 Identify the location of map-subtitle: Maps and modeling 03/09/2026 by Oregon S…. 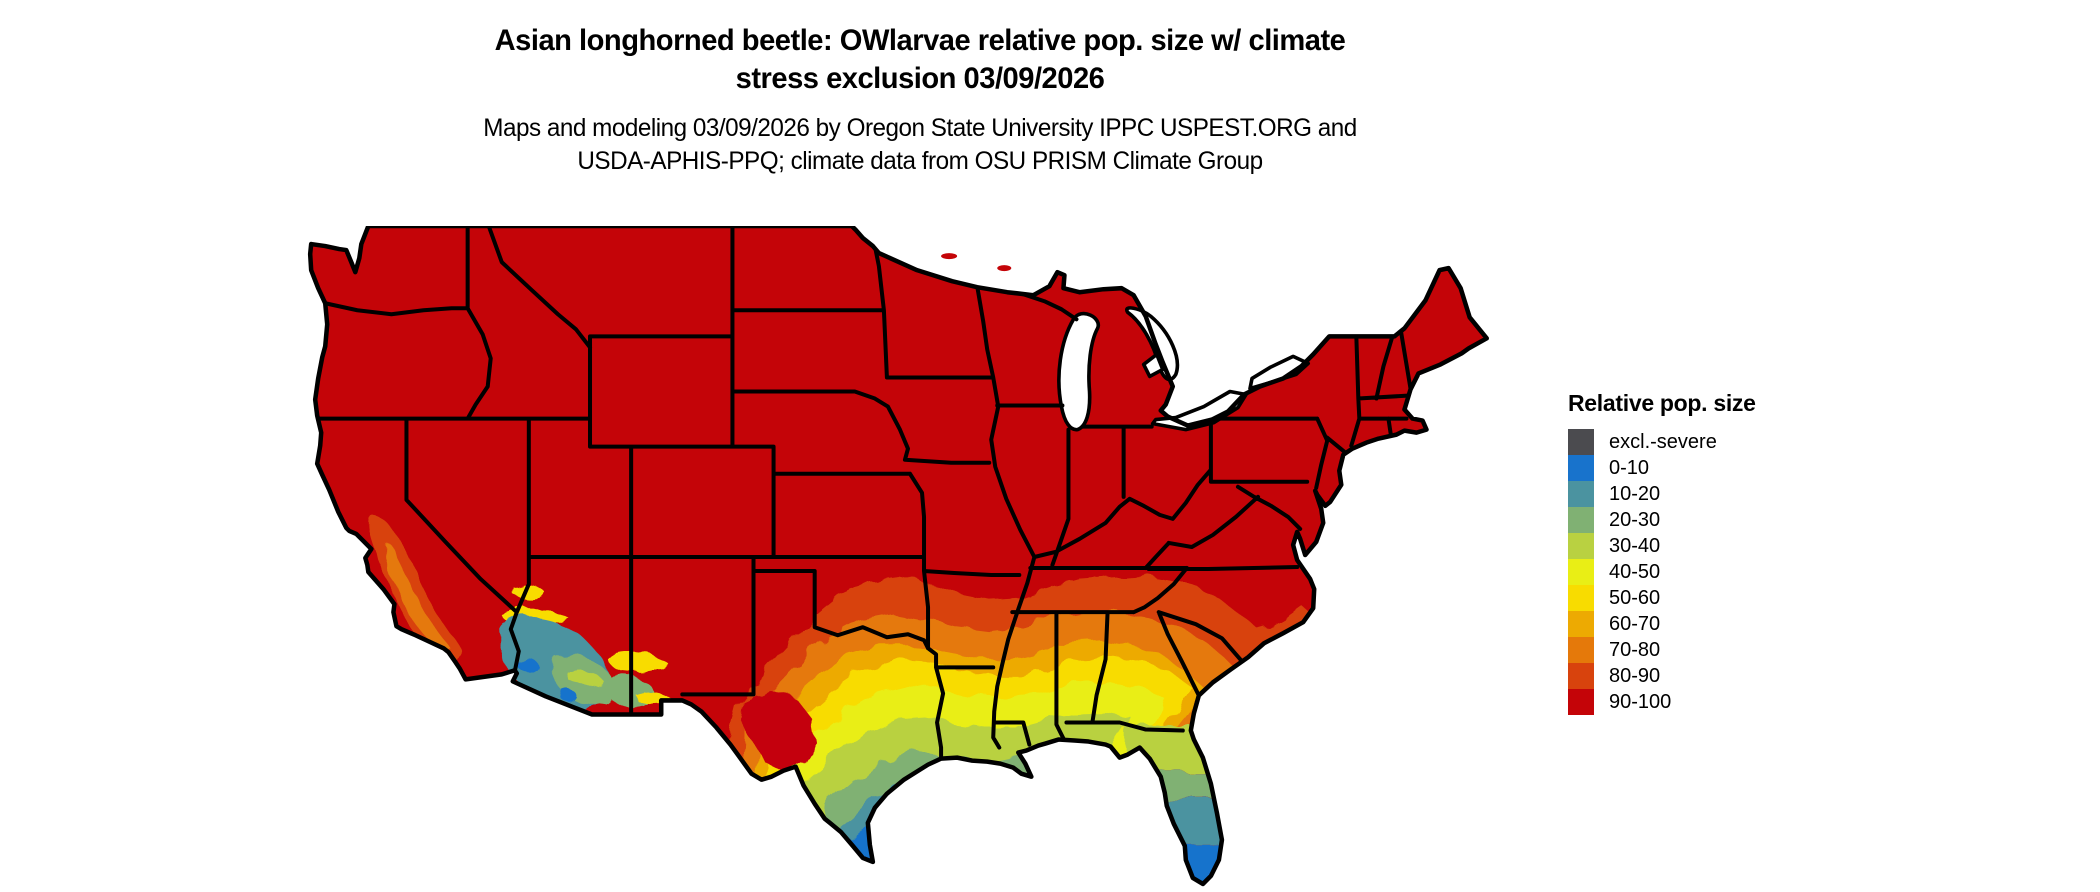
(919, 145).